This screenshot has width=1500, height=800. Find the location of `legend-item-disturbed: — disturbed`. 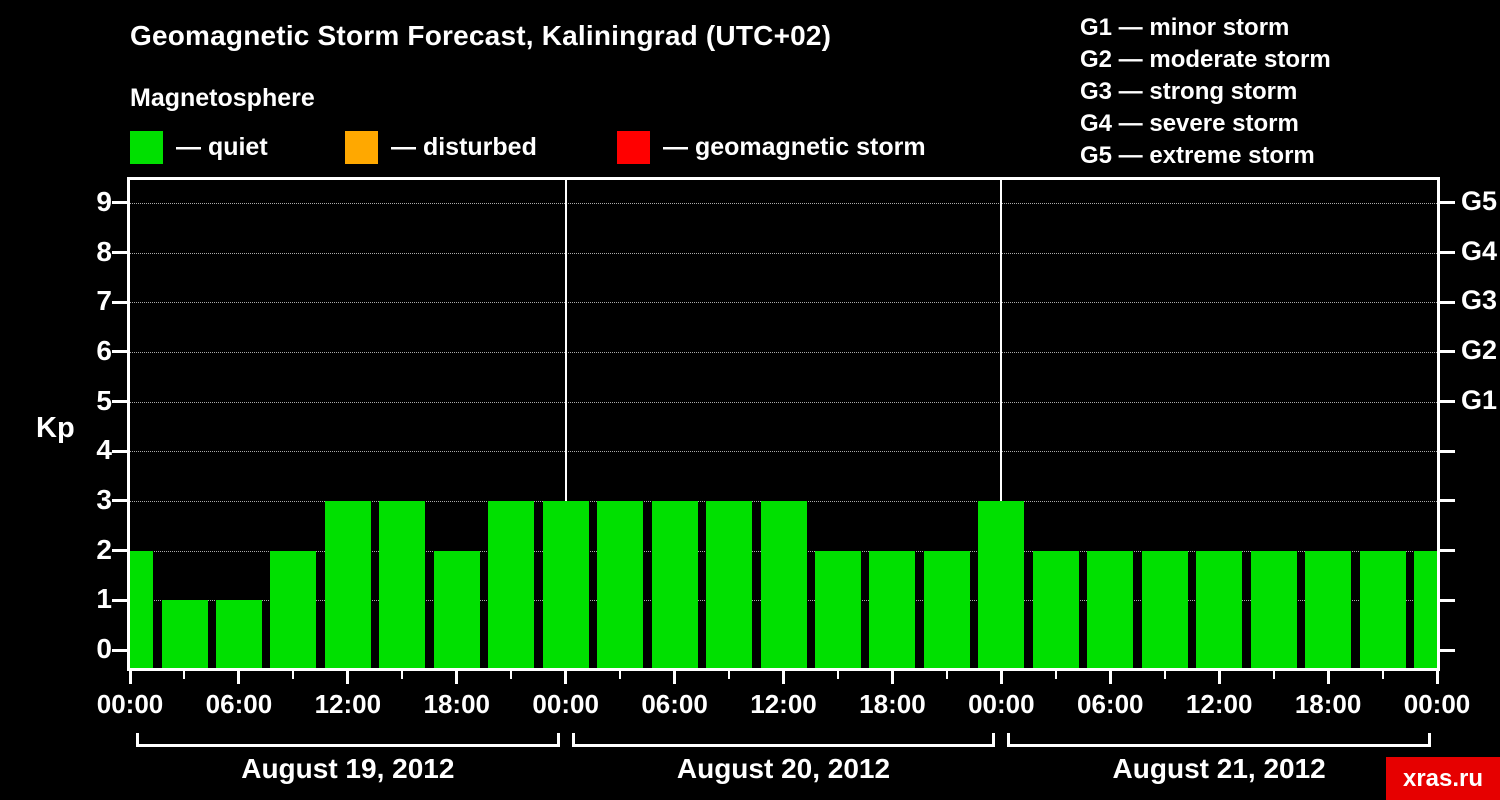

legend-item-disturbed: — disturbed is located at coordinates (441, 147).